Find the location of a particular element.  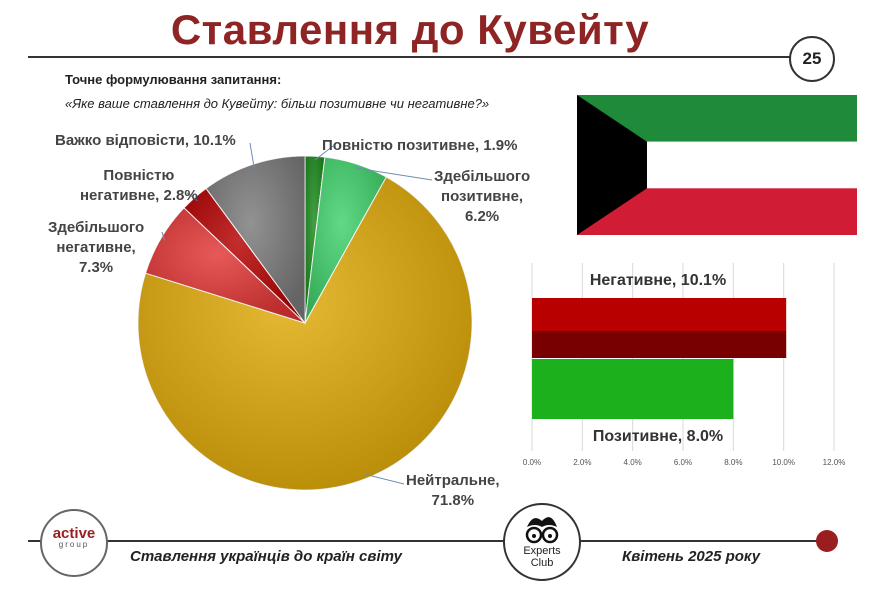

logo-left-sub-text: group is located at coordinates (74, 544).